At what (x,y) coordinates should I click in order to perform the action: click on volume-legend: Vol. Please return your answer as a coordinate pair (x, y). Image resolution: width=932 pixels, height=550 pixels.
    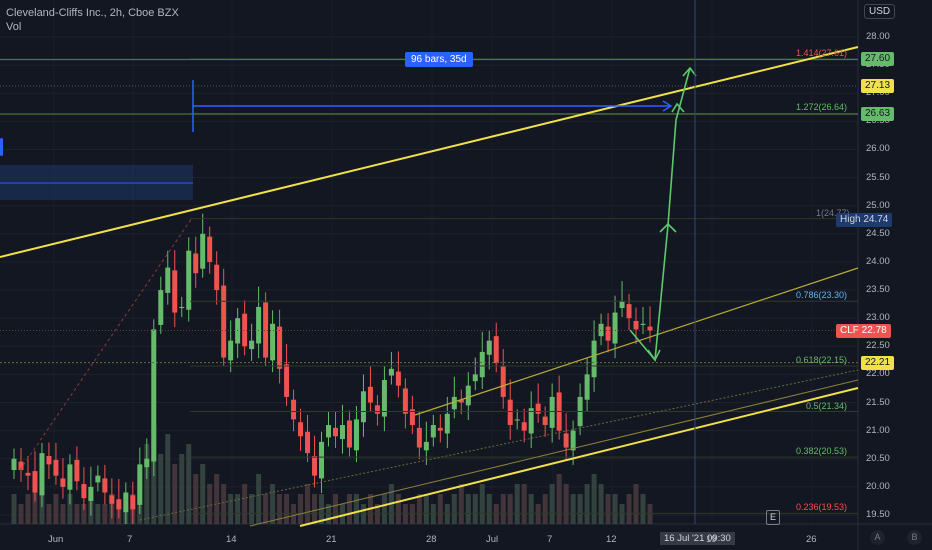
    Looking at the image, I should click on (14, 27).